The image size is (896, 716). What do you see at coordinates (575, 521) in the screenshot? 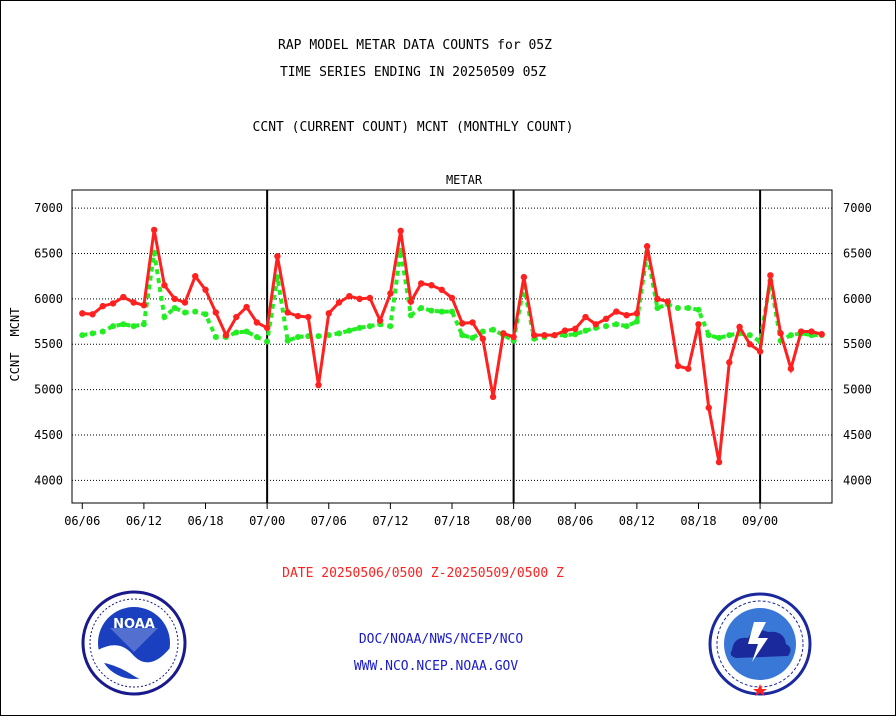
I see `x-tick-label-48: 08/06` at bounding box center [575, 521].